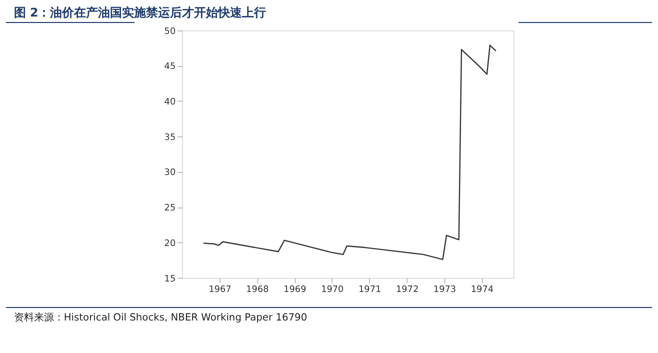  I want to click on y-tick-label: 35, so click(170, 137).